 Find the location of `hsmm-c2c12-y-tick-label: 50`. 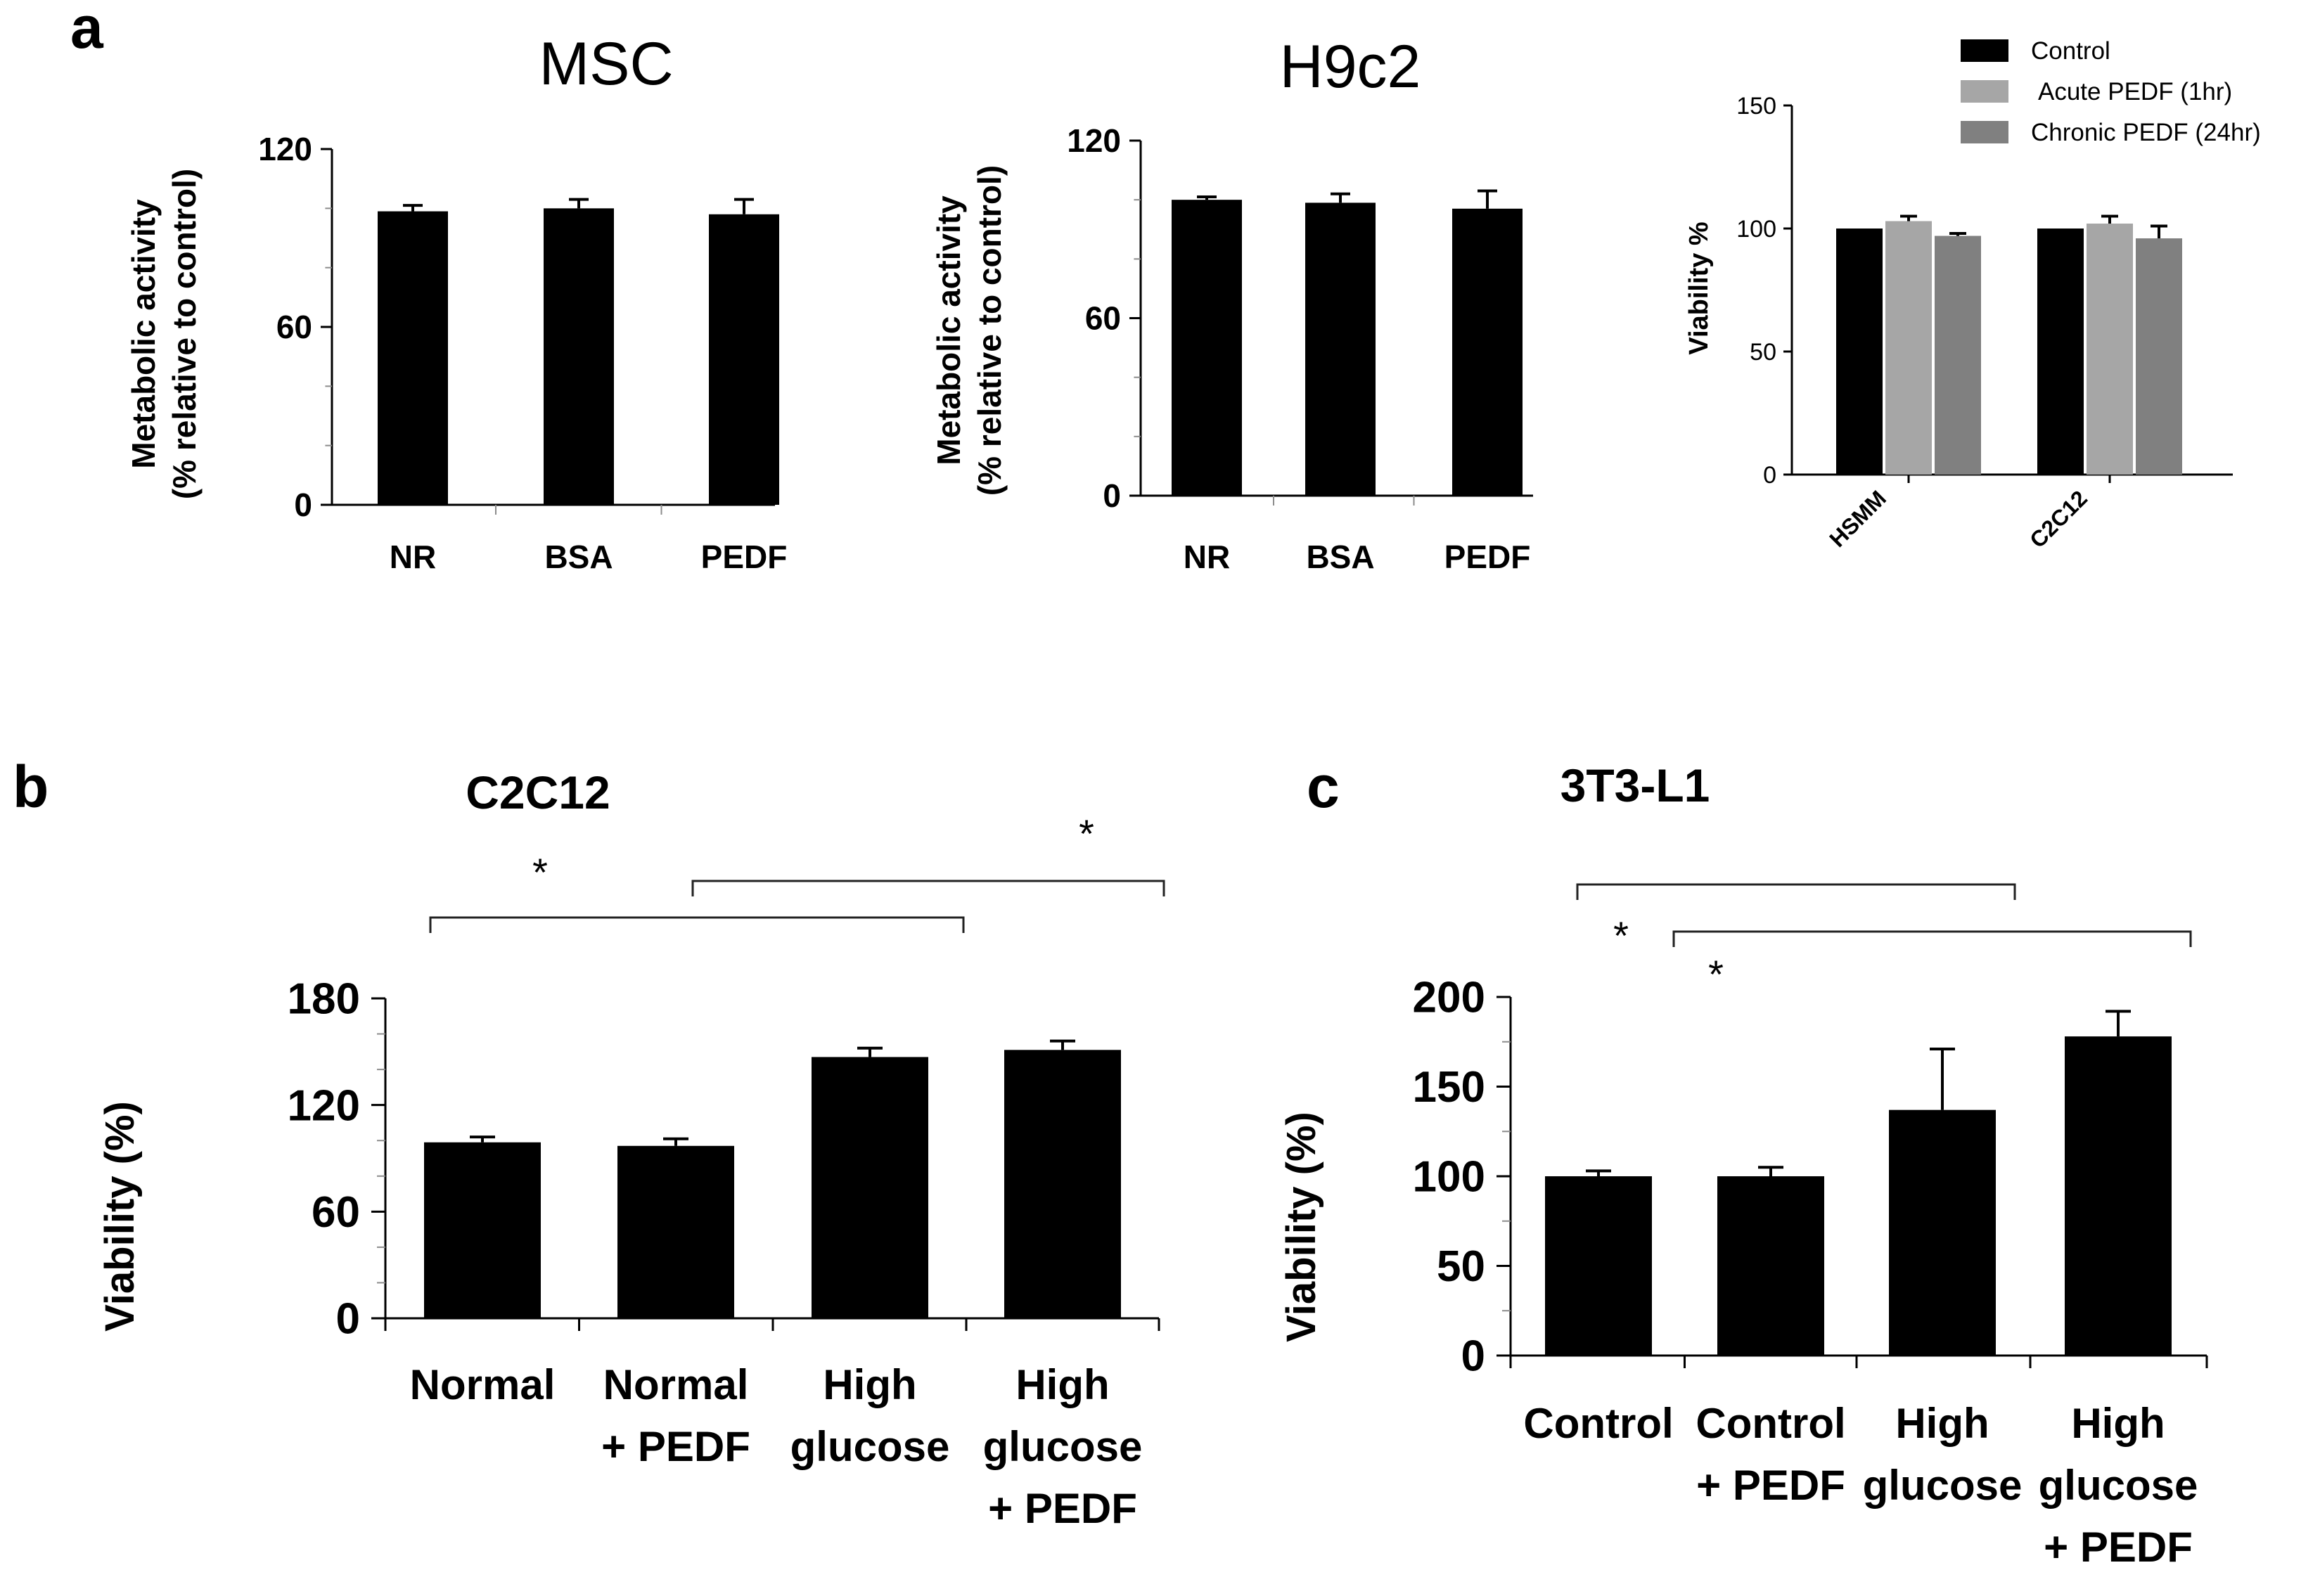

hsmm-c2c12-y-tick-label: 50 is located at coordinates (1763, 352).